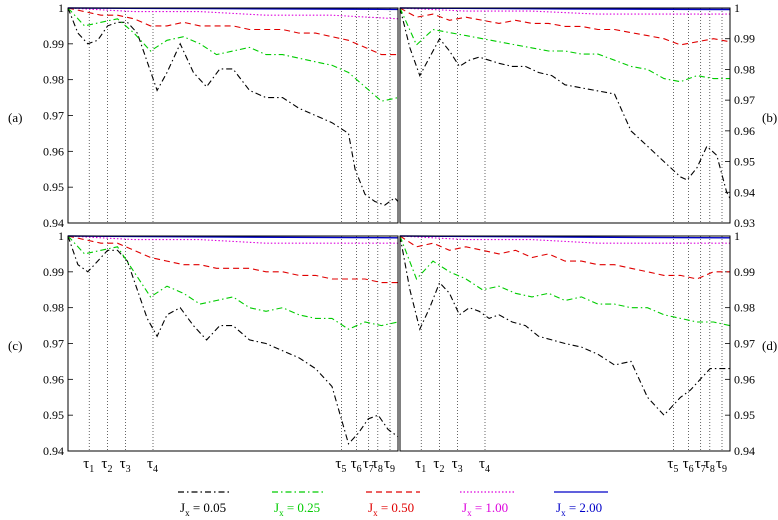 This screenshot has width=778, height=520. I want to click on panel-tag: (c), so click(15, 345).